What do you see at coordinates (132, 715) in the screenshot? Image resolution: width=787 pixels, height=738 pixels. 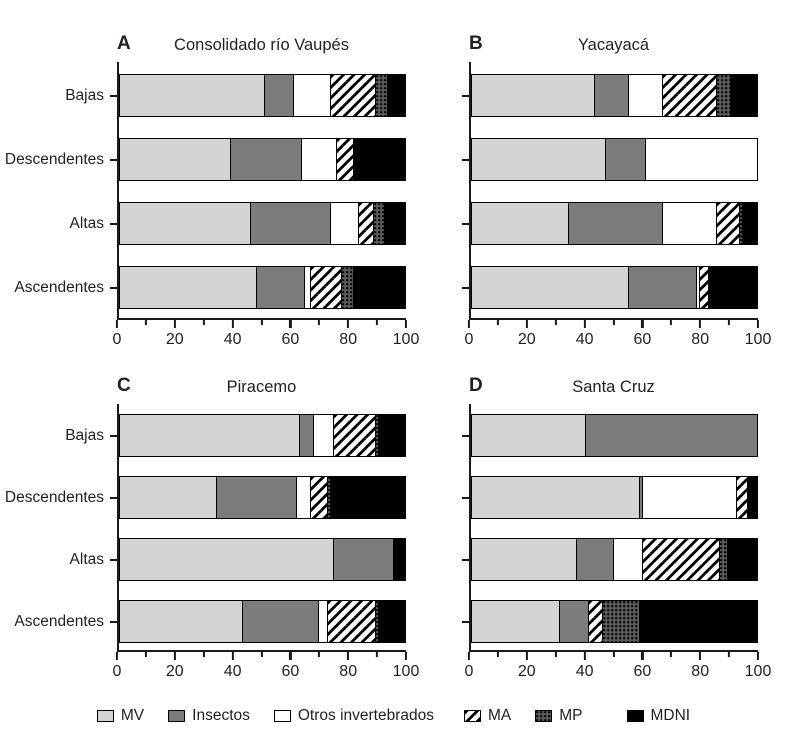 I see `legend-label: MV` at bounding box center [132, 715].